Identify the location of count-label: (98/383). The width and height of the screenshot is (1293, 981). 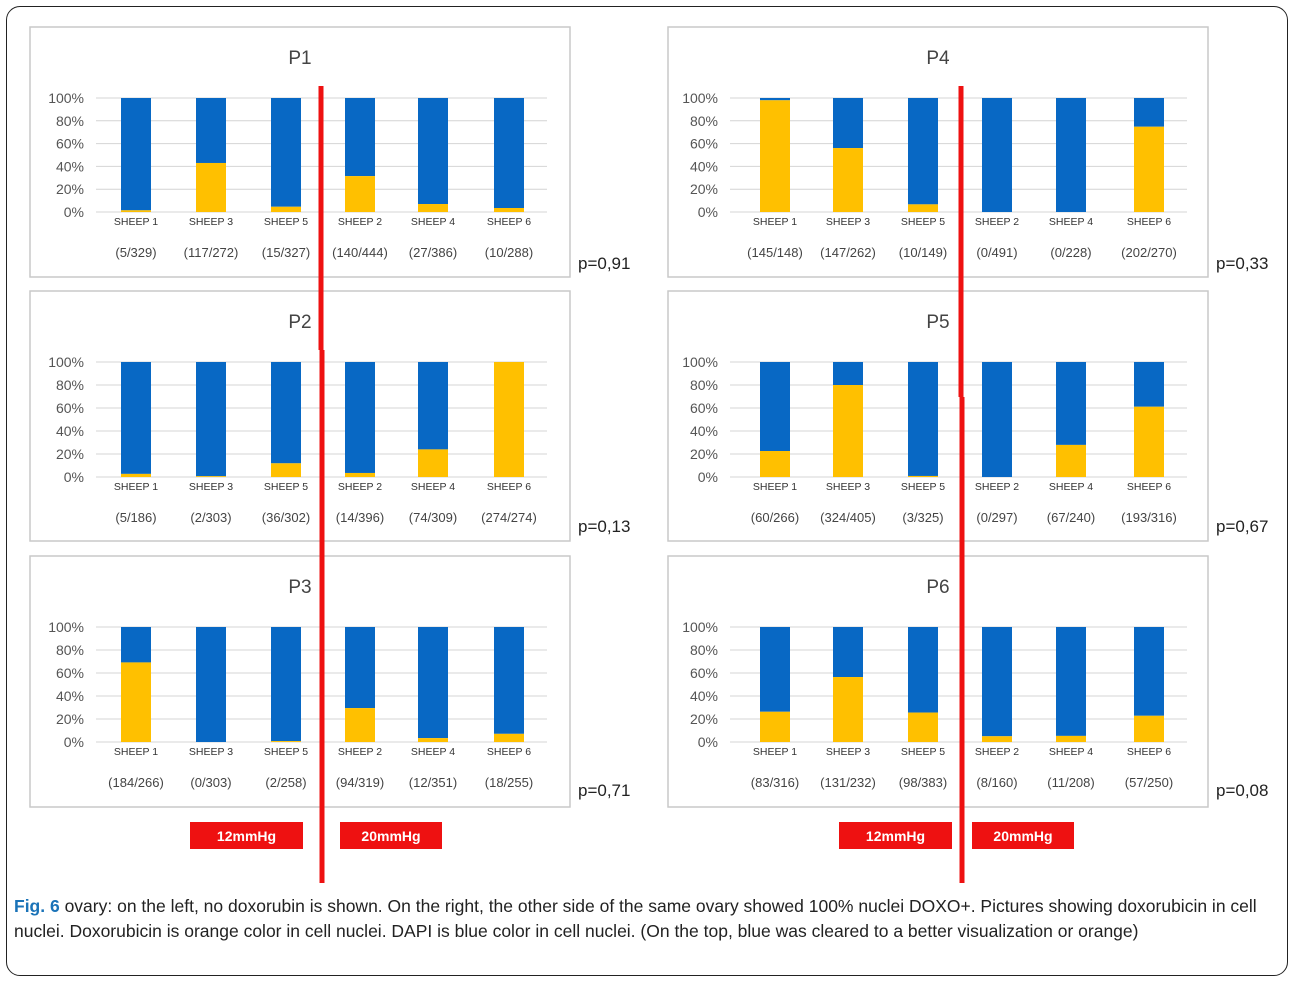
(923, 782).